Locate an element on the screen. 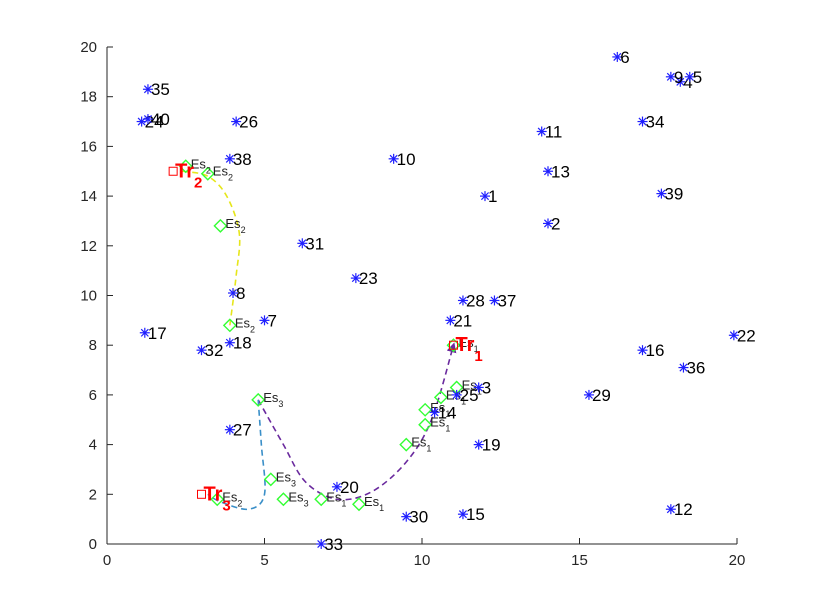  node-15: 15 is located at coordinates (471, 514).